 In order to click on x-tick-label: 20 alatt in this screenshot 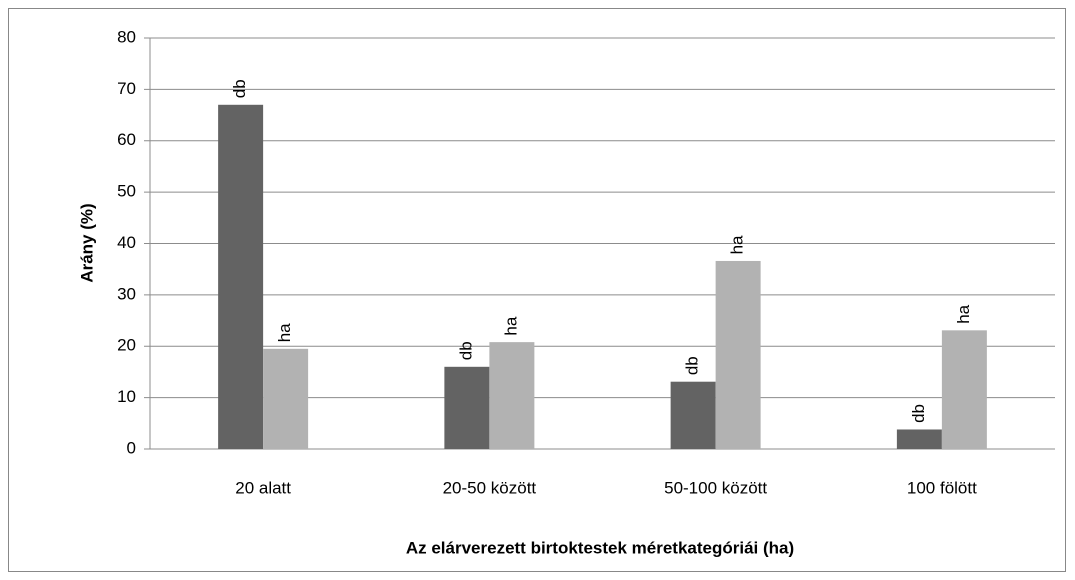, I will do `click(263, 487)`.